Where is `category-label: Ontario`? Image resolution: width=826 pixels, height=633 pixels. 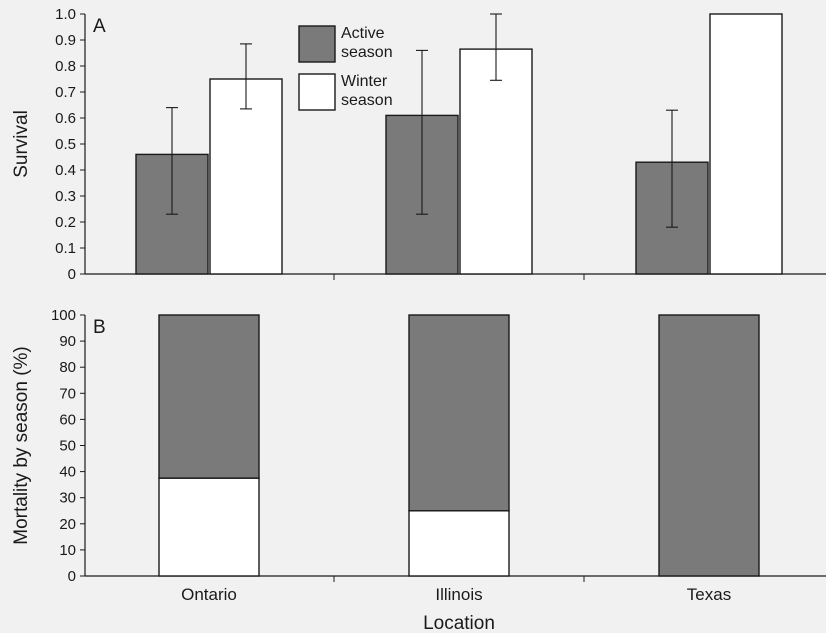 category-label: Ontario is located at coordinates (209, 594).